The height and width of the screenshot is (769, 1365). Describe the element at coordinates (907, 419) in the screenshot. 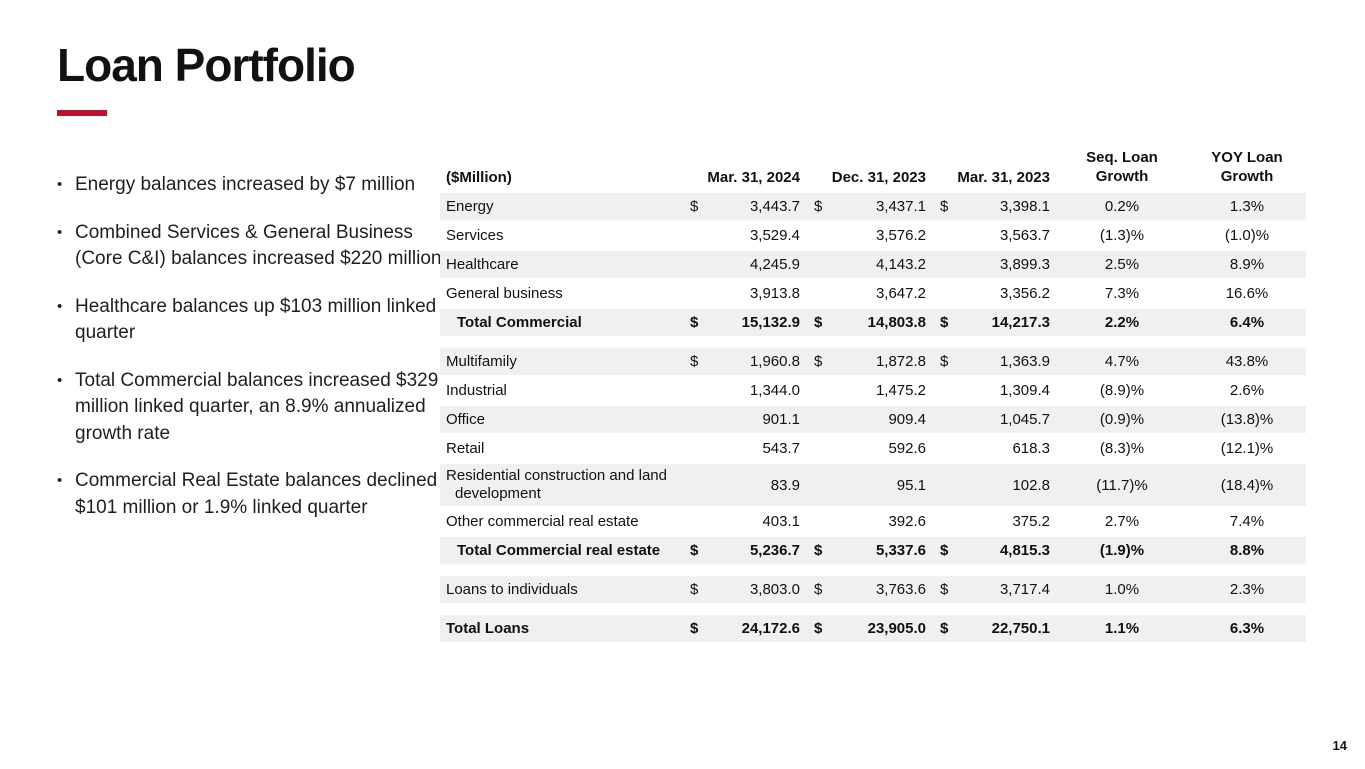

I see `amount-value: 909.4` at that location.